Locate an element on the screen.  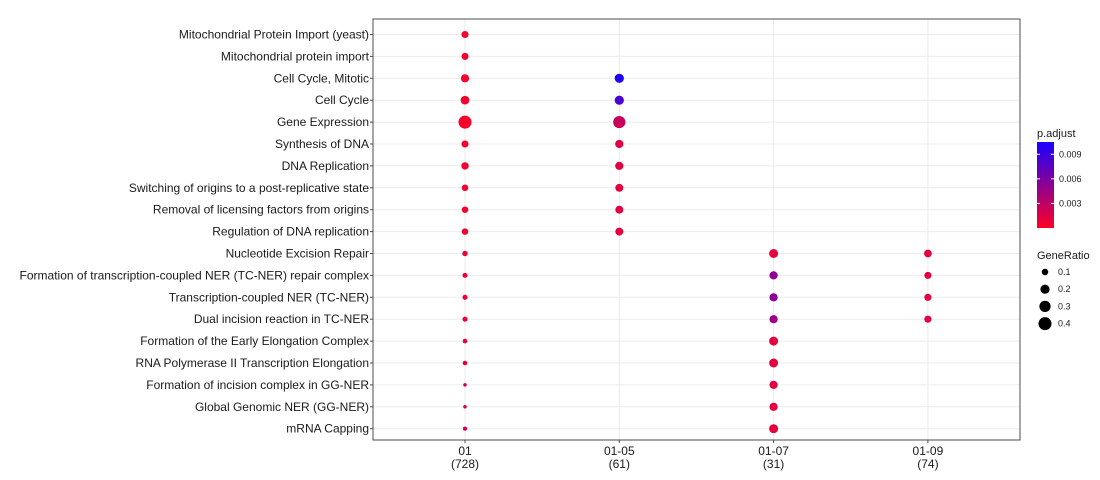
size-legend-title: GeneRatio is located at coordinates (1063, 256).